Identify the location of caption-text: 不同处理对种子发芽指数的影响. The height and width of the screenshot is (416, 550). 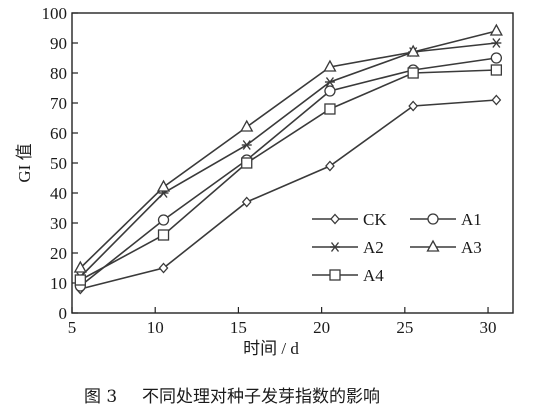
(261, 397).